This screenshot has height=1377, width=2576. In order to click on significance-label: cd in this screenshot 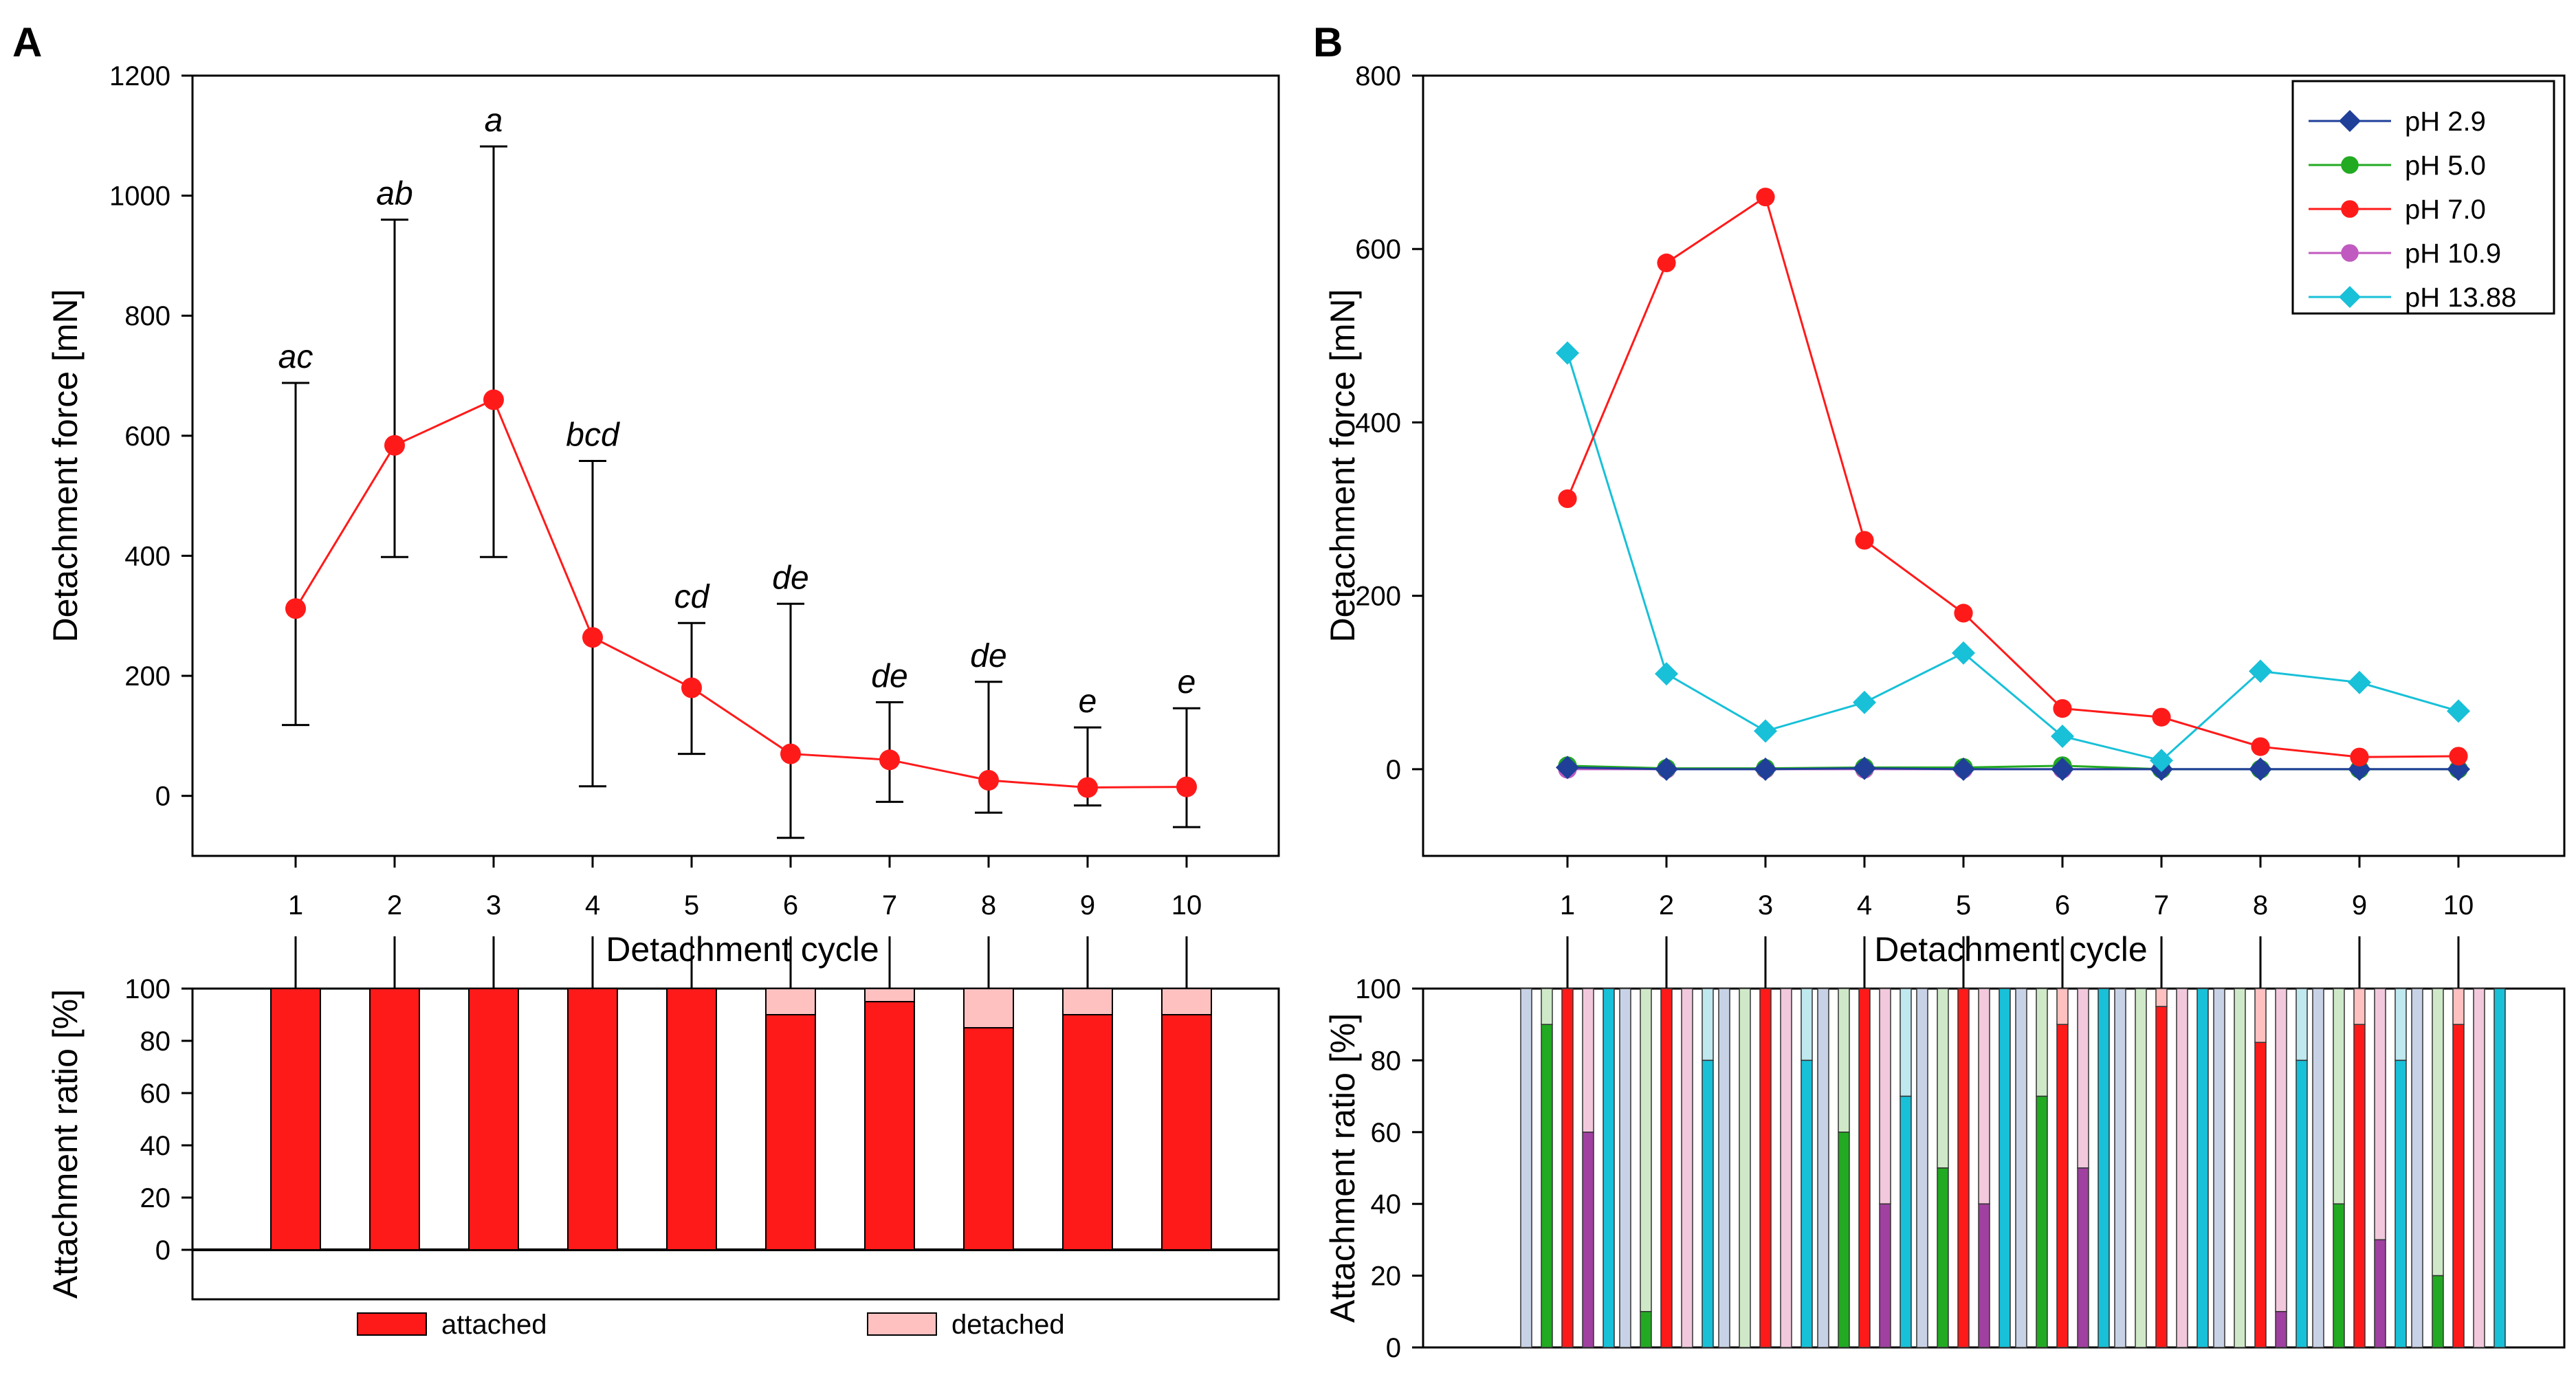, I will do `click(692, 597)`.